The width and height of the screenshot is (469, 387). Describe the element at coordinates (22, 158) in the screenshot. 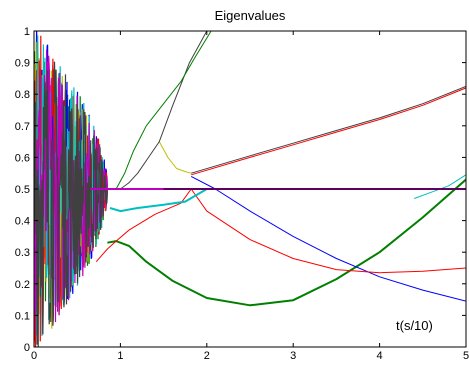

I see `y-tick-label: 0.6` at that location.